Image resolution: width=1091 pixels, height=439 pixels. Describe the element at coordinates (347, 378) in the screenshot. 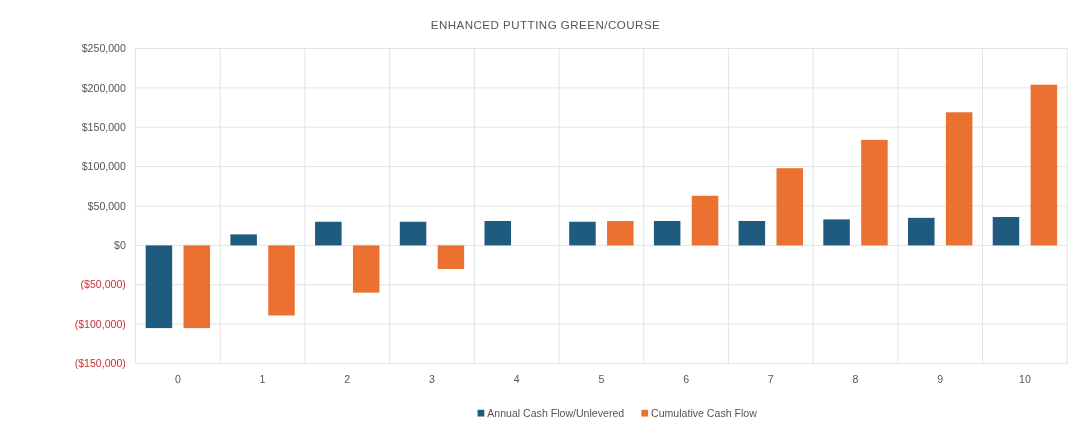

I see `x-tick-label: 2` at that location.